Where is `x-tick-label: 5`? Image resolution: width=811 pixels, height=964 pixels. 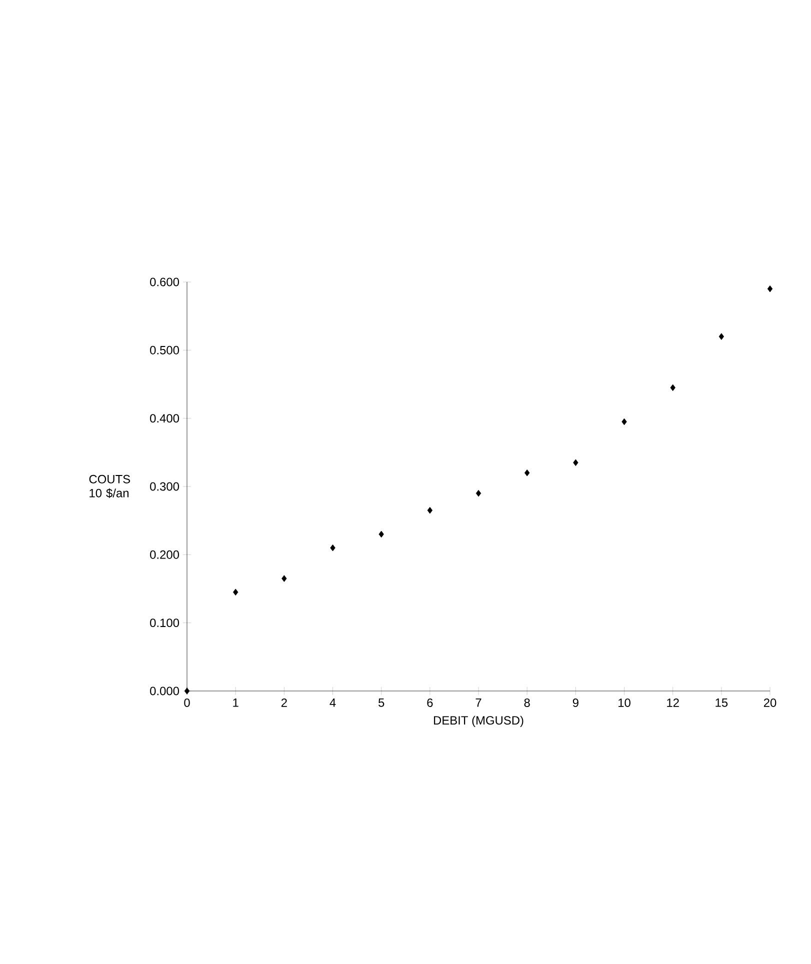
x-tick-label: 5 is located at coordinates (381, 702).